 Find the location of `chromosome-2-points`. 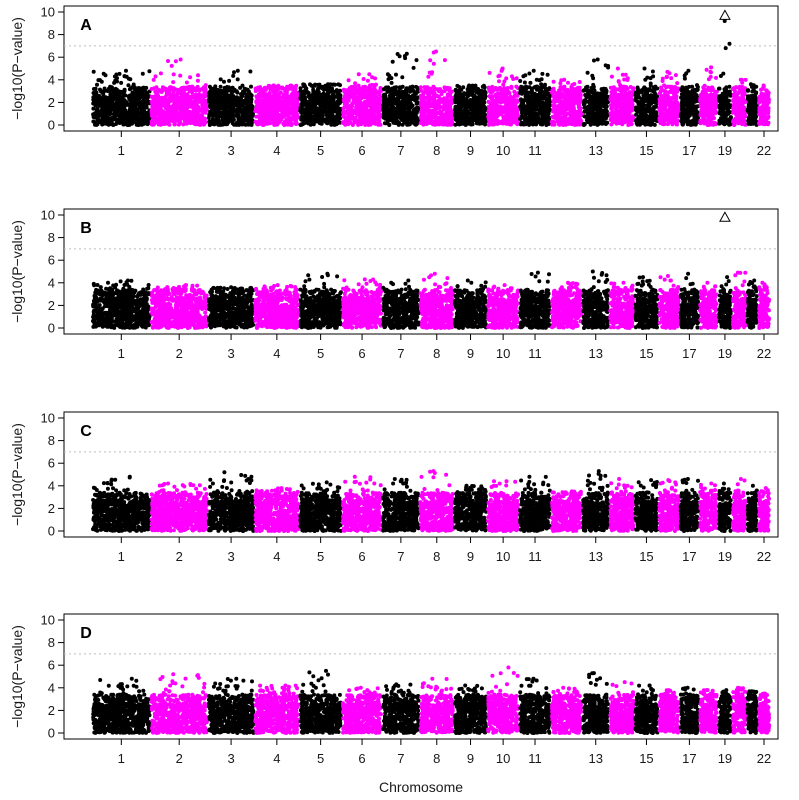

chromosome-2-points is located at coordinates (179, 92).